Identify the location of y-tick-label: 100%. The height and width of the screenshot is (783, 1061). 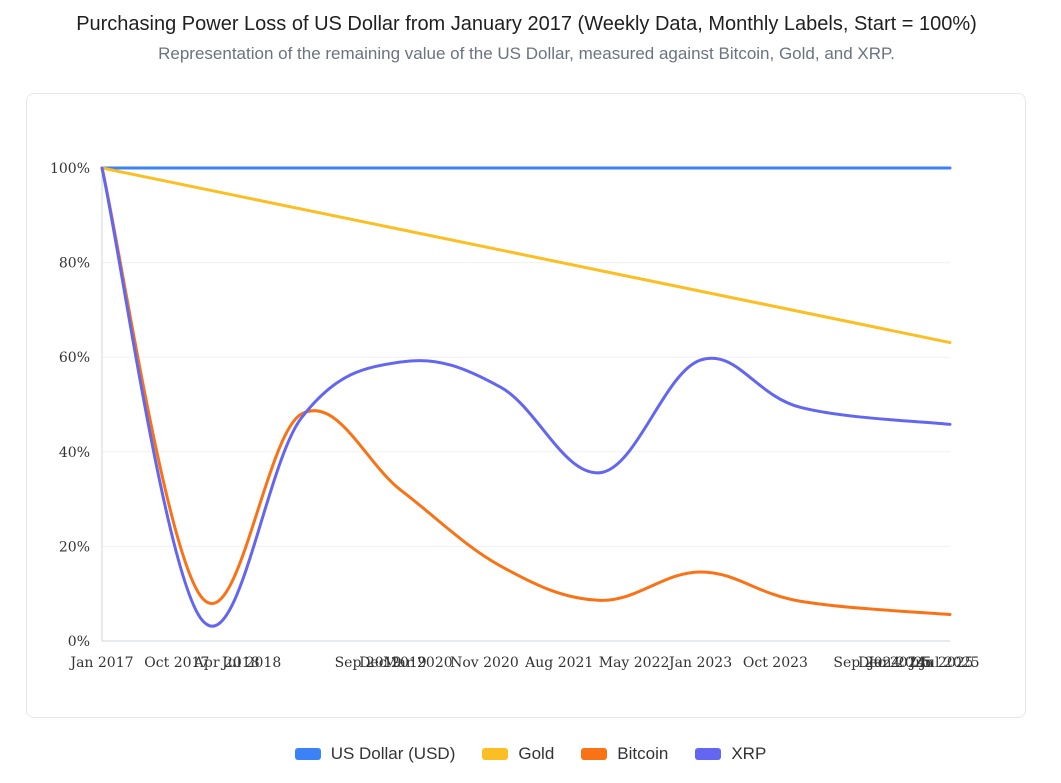
(70, 169).